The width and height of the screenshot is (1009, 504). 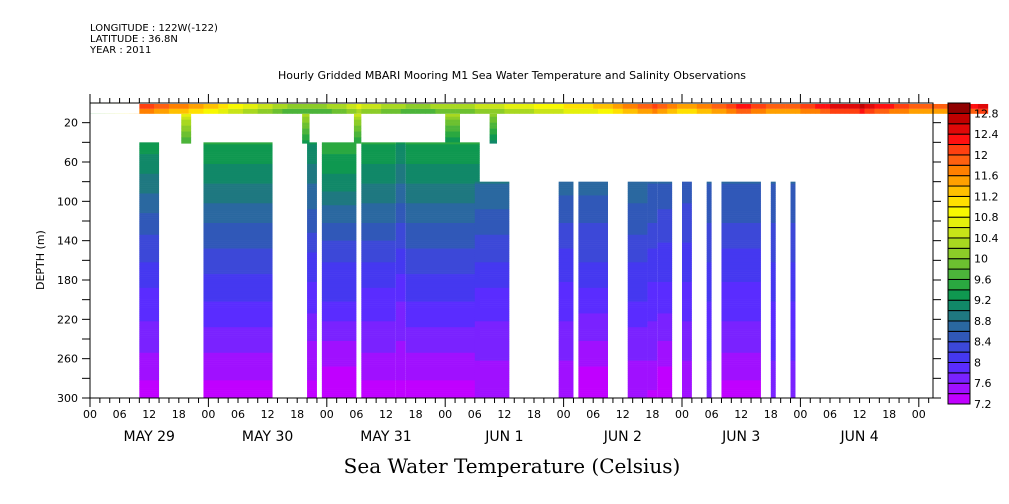 What do you see at coordinates (67, 280) in the screenshot?
I see `y-tick-label: 180` at bounding box center [67, 280].